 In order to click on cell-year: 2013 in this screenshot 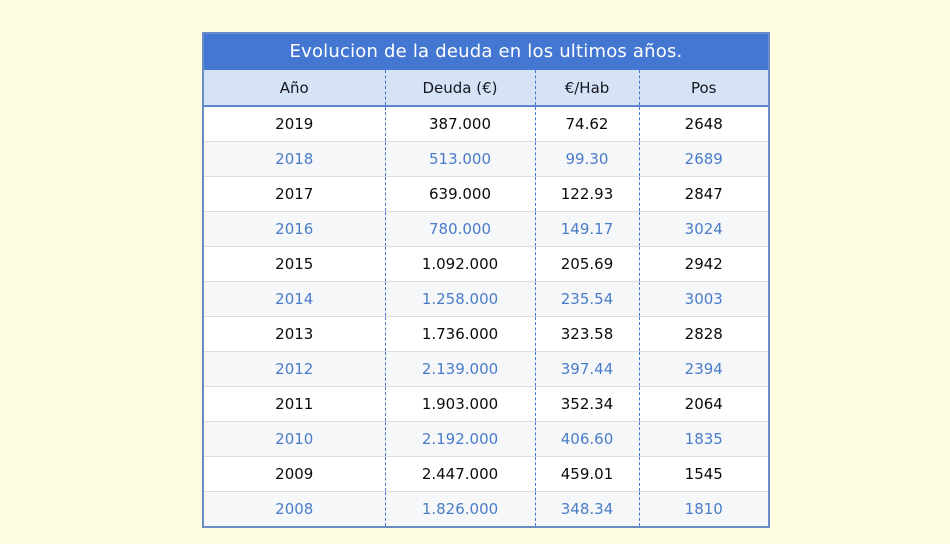, I will do `click(294, 334)`.